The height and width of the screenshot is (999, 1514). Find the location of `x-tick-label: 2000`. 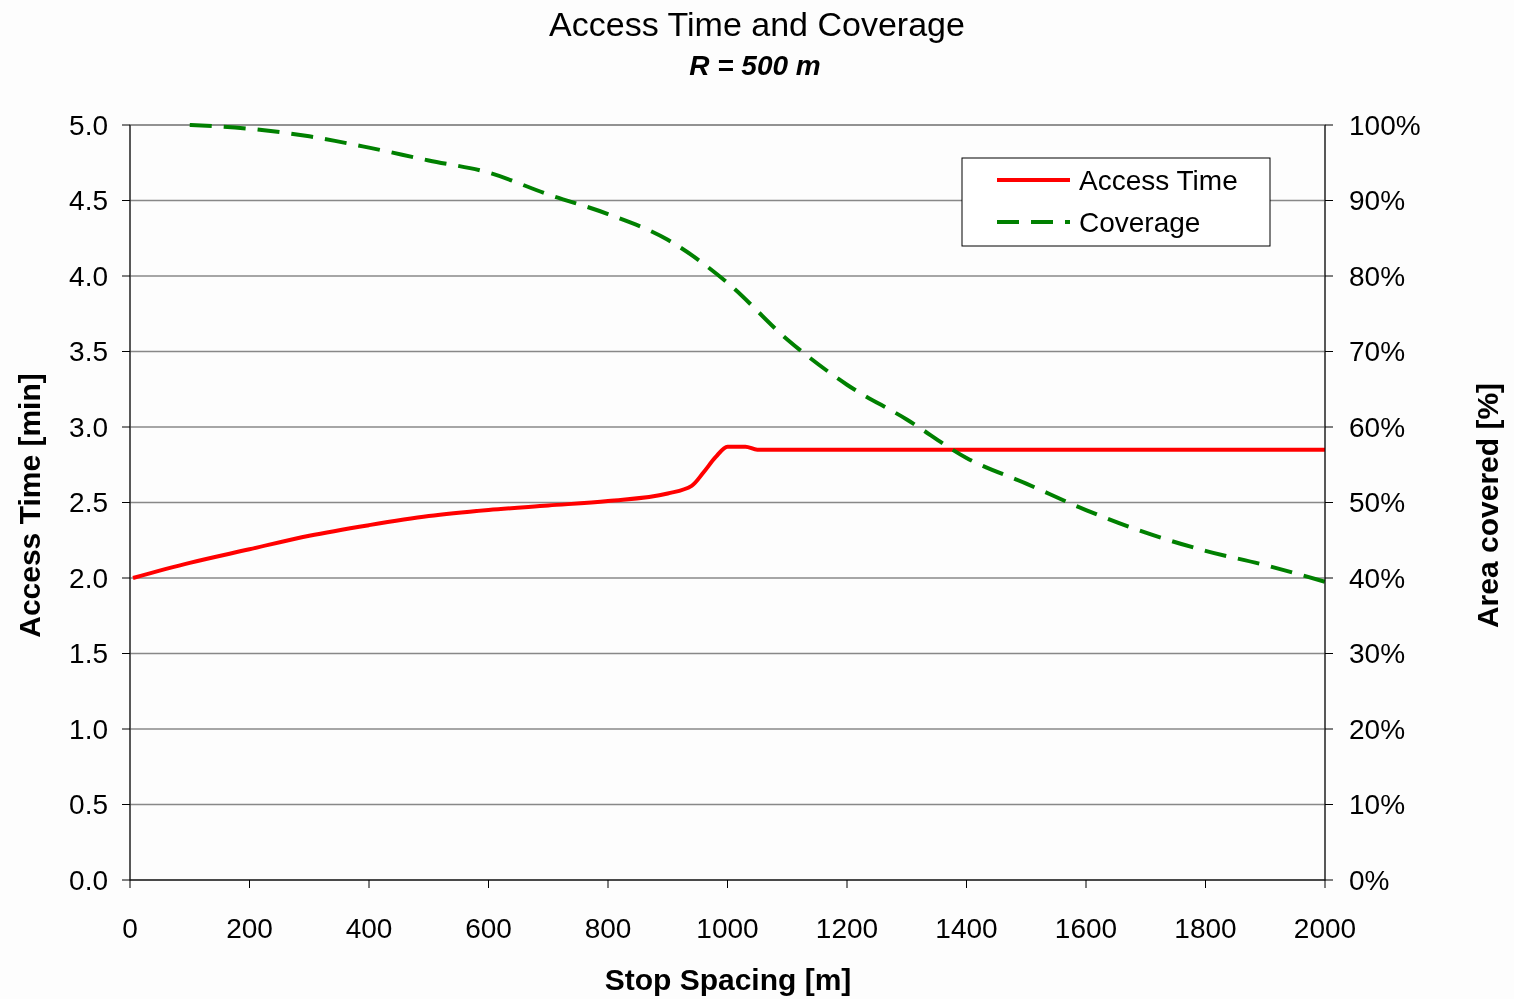

x-tick-label: 2000 is located at coordinates (1325, 928).